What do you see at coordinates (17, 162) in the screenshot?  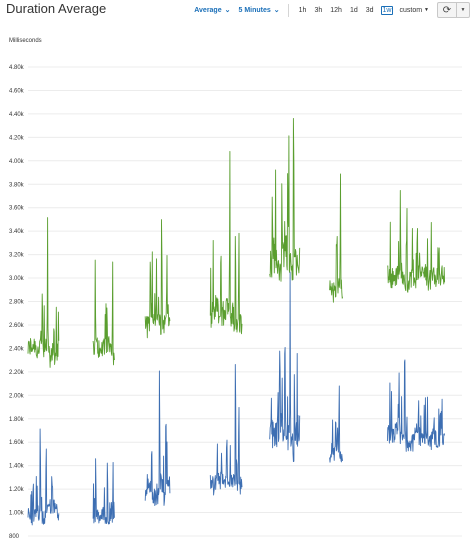 I see `y-tick-label: 4.00k` at bounding box center [17, 162].